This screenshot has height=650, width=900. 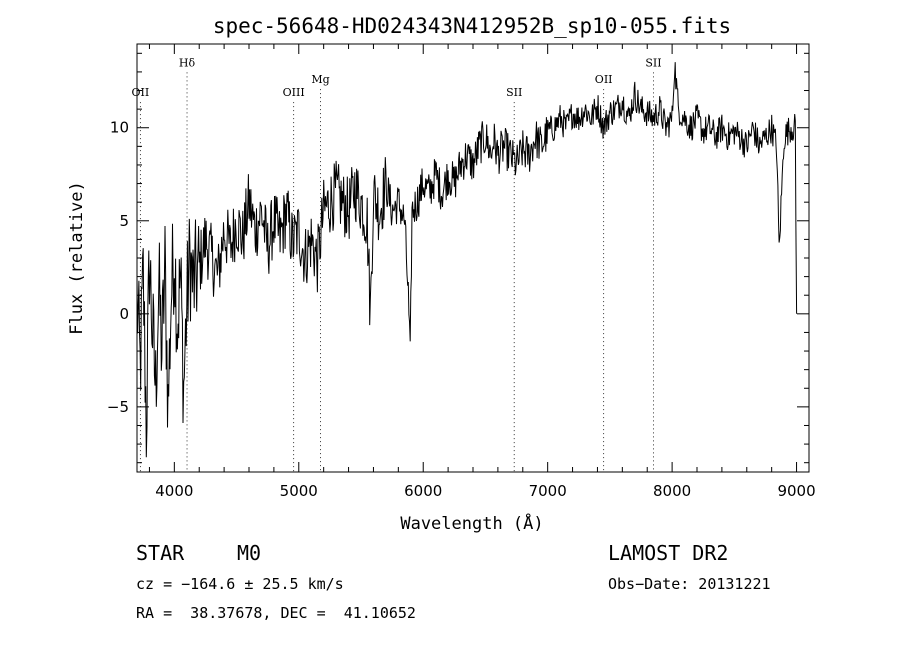 What do you see at coordinates (668, 553) in the screenshot?
I see `survey-name: LAMOST DR2` at bounding box center [668, 553].